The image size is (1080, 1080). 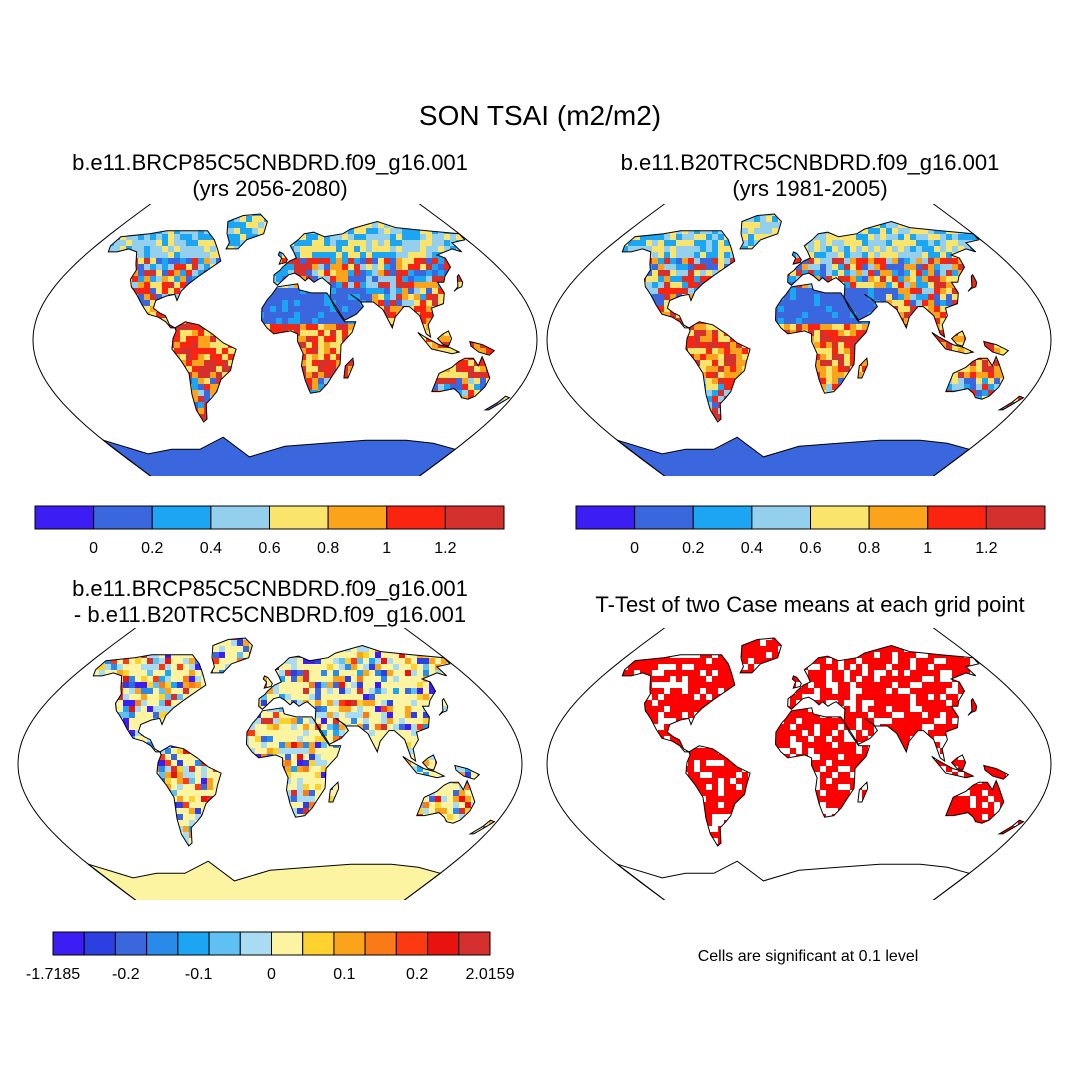 I want to click on panel-control-title: b.e11.B20TRC5CNBDRD.f09_g16.001, so click(x=810, y=162).